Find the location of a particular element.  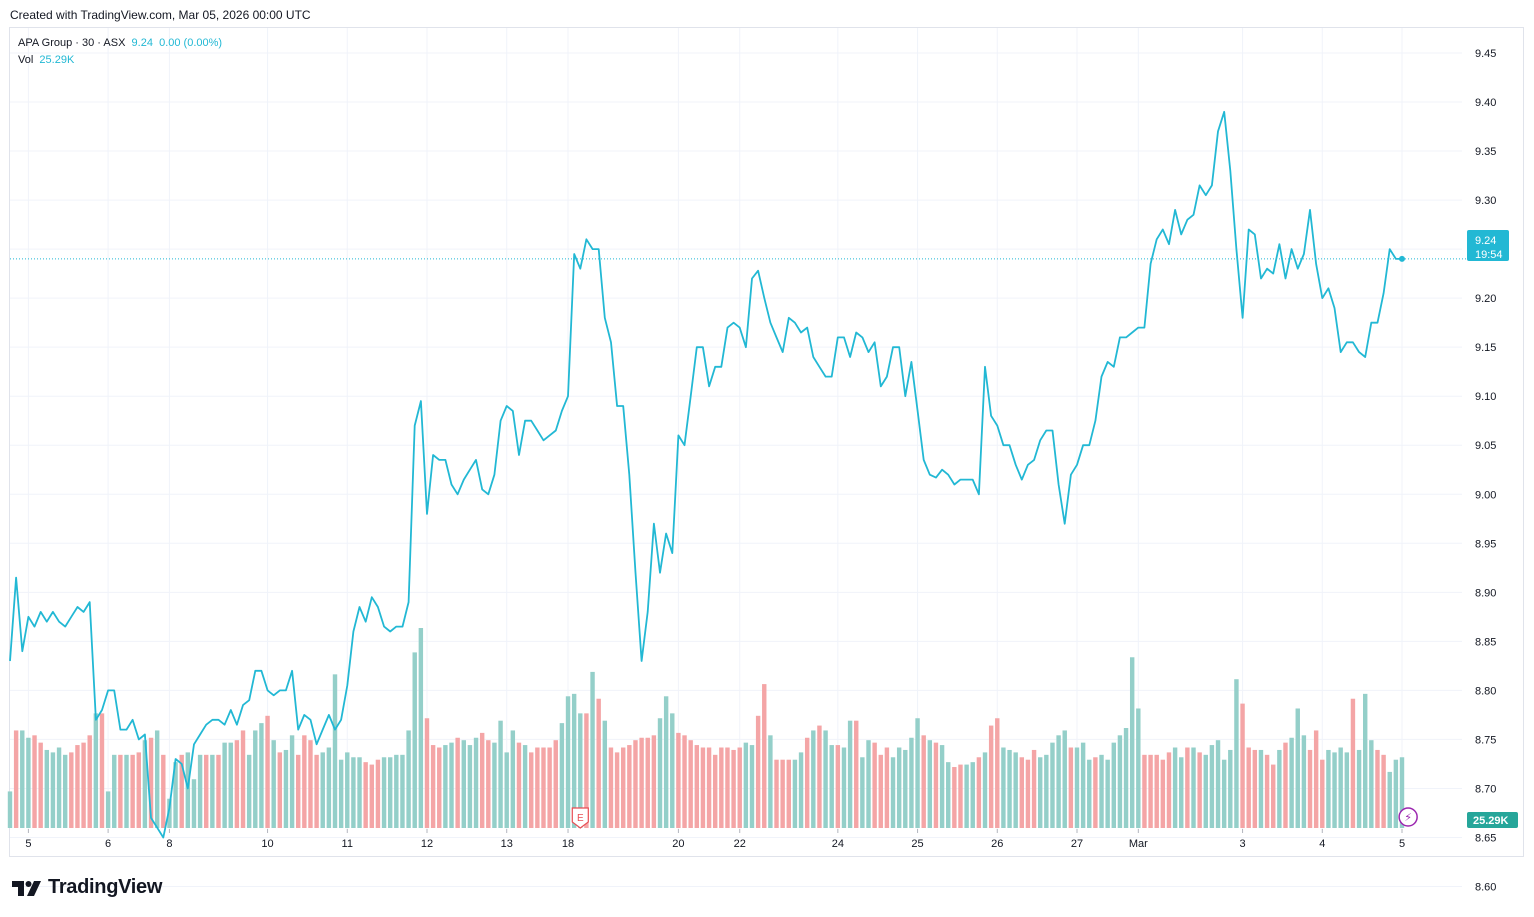

tradingview-logo: TradingView is located at coordinates (87, 887).